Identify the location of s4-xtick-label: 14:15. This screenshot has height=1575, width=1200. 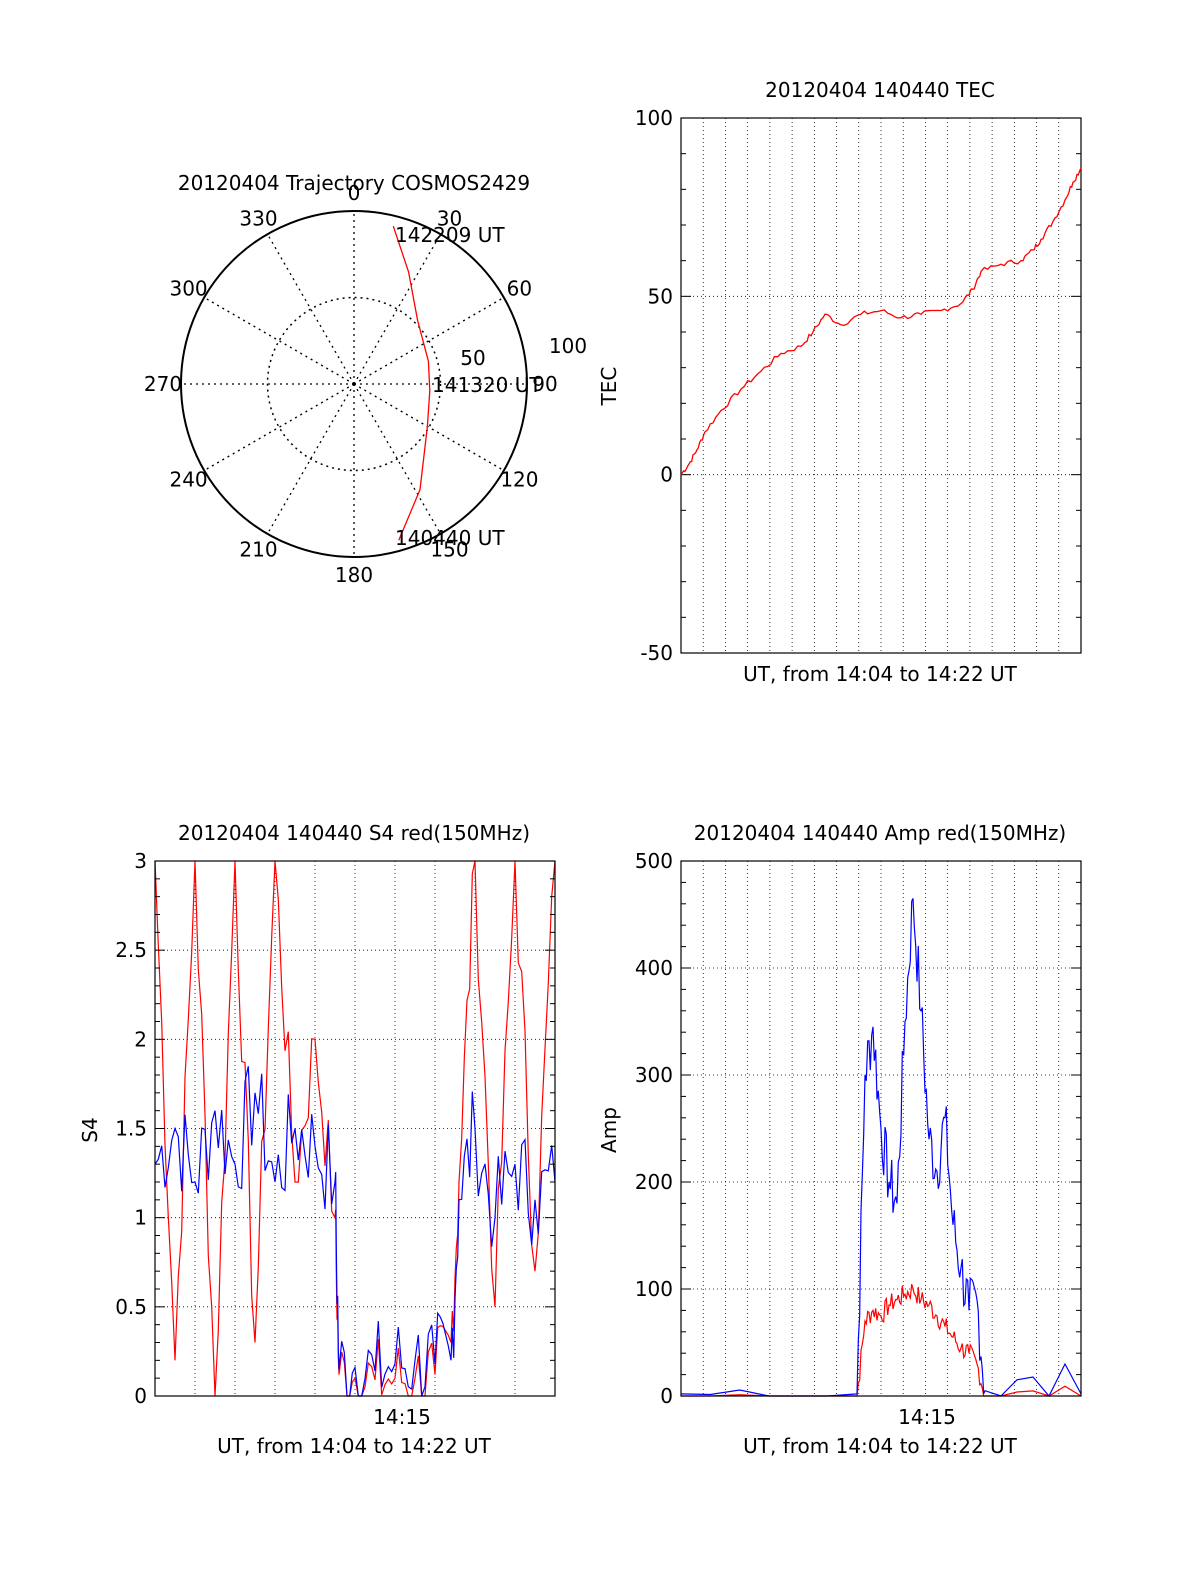
(402, 1417).